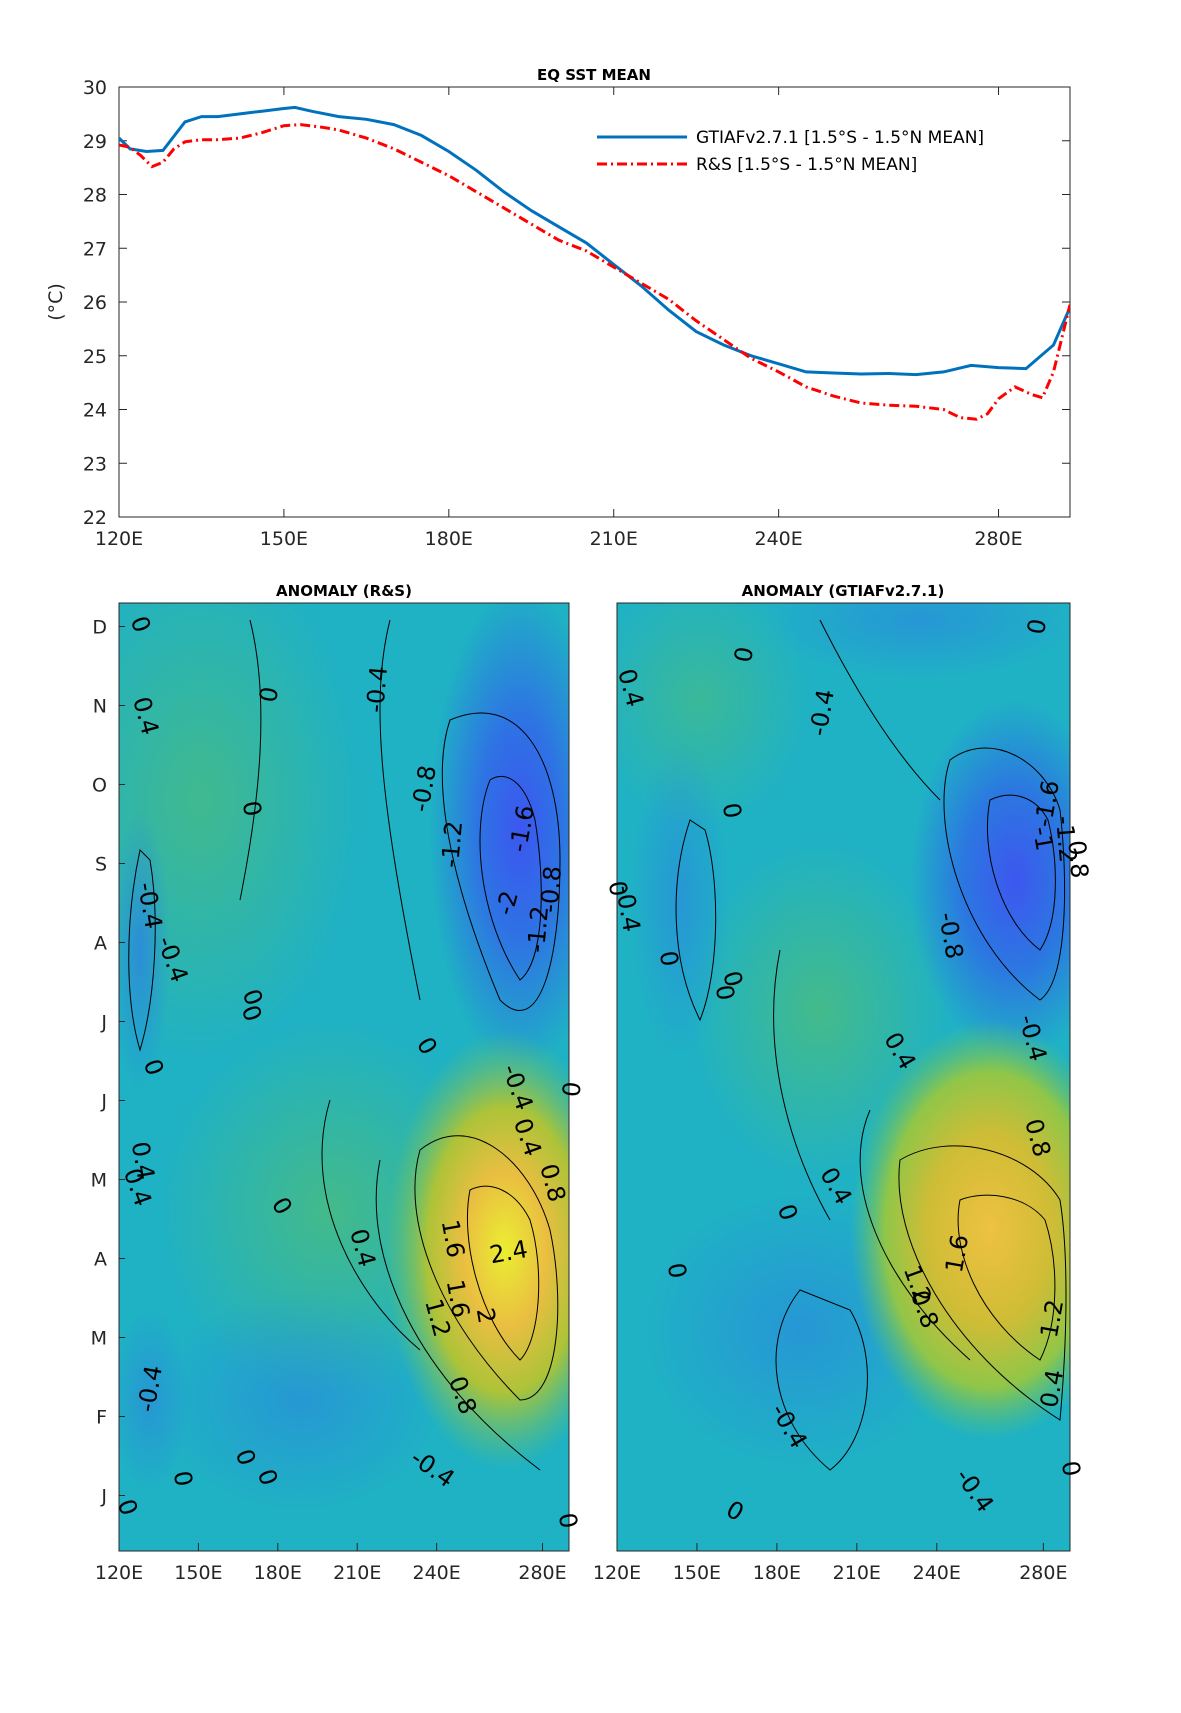  I want to click on month-tick-label: D, so click(99, 628).